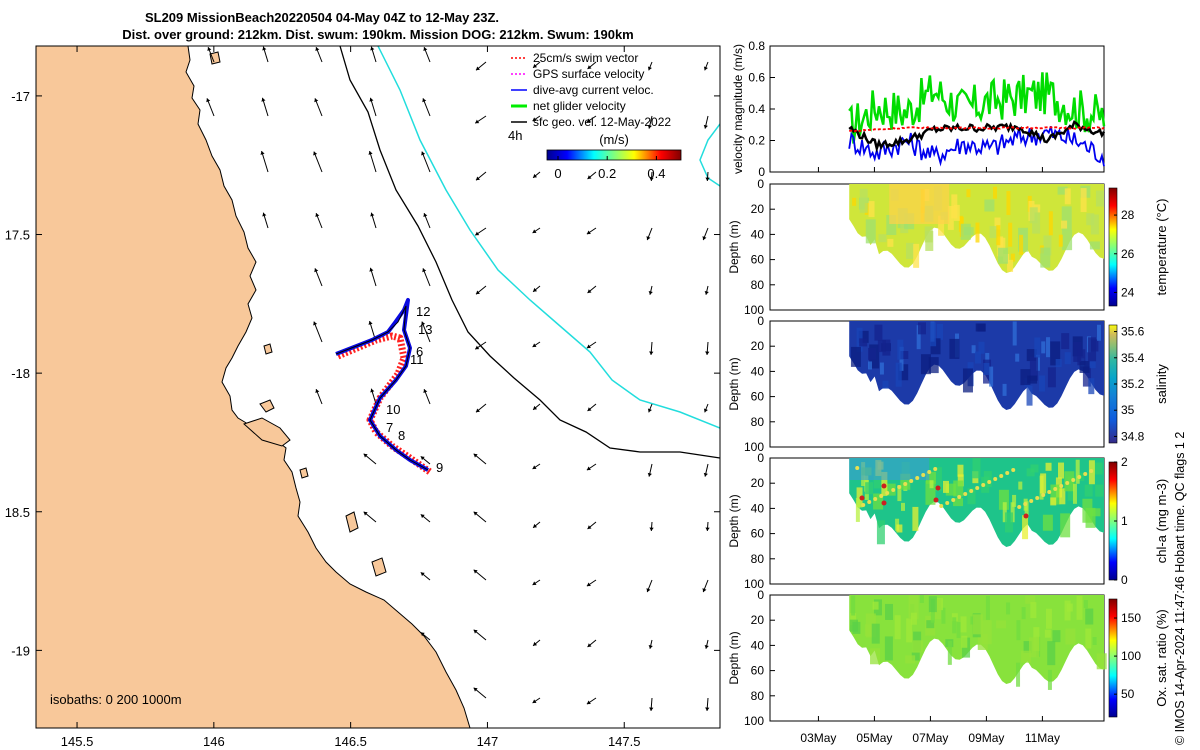 This screenshot has height=750, width=1200. I want to click on day-label: 9, so click(439, 467).